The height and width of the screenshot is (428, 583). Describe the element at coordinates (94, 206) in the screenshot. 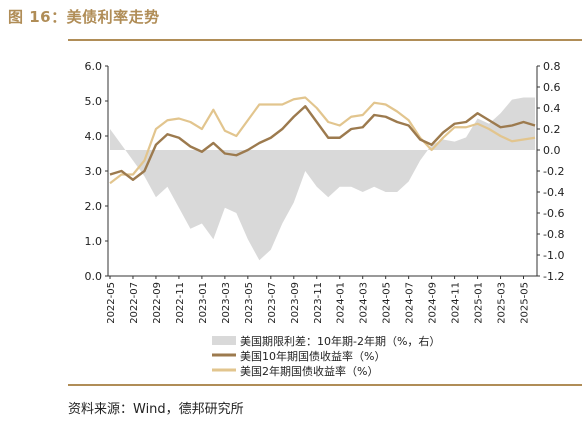

I see `left-tick-label: 2.0` at that location.